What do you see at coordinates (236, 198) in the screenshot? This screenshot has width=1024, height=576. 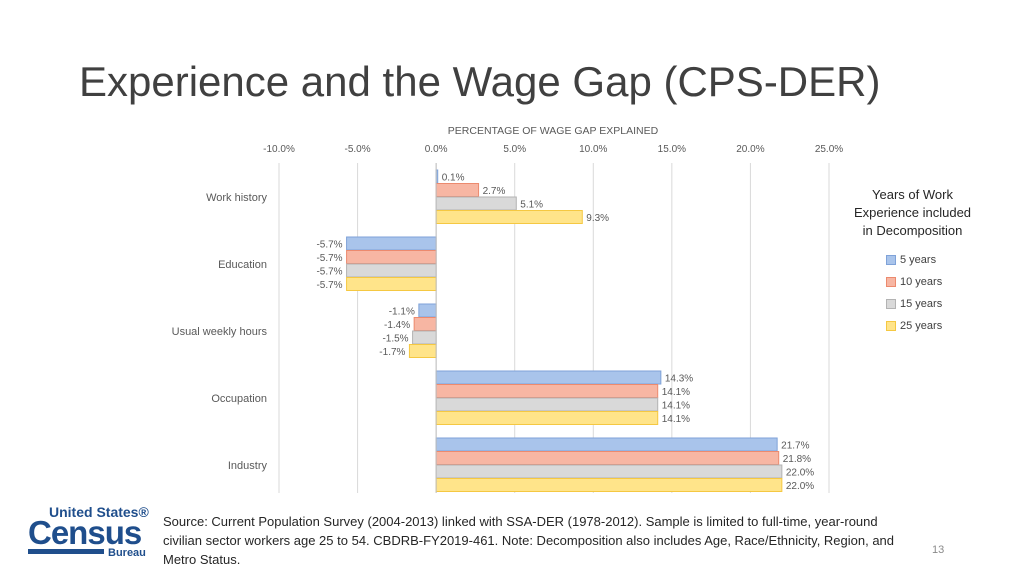 I see `category-label: Work history` at bounding box center [236, 198].